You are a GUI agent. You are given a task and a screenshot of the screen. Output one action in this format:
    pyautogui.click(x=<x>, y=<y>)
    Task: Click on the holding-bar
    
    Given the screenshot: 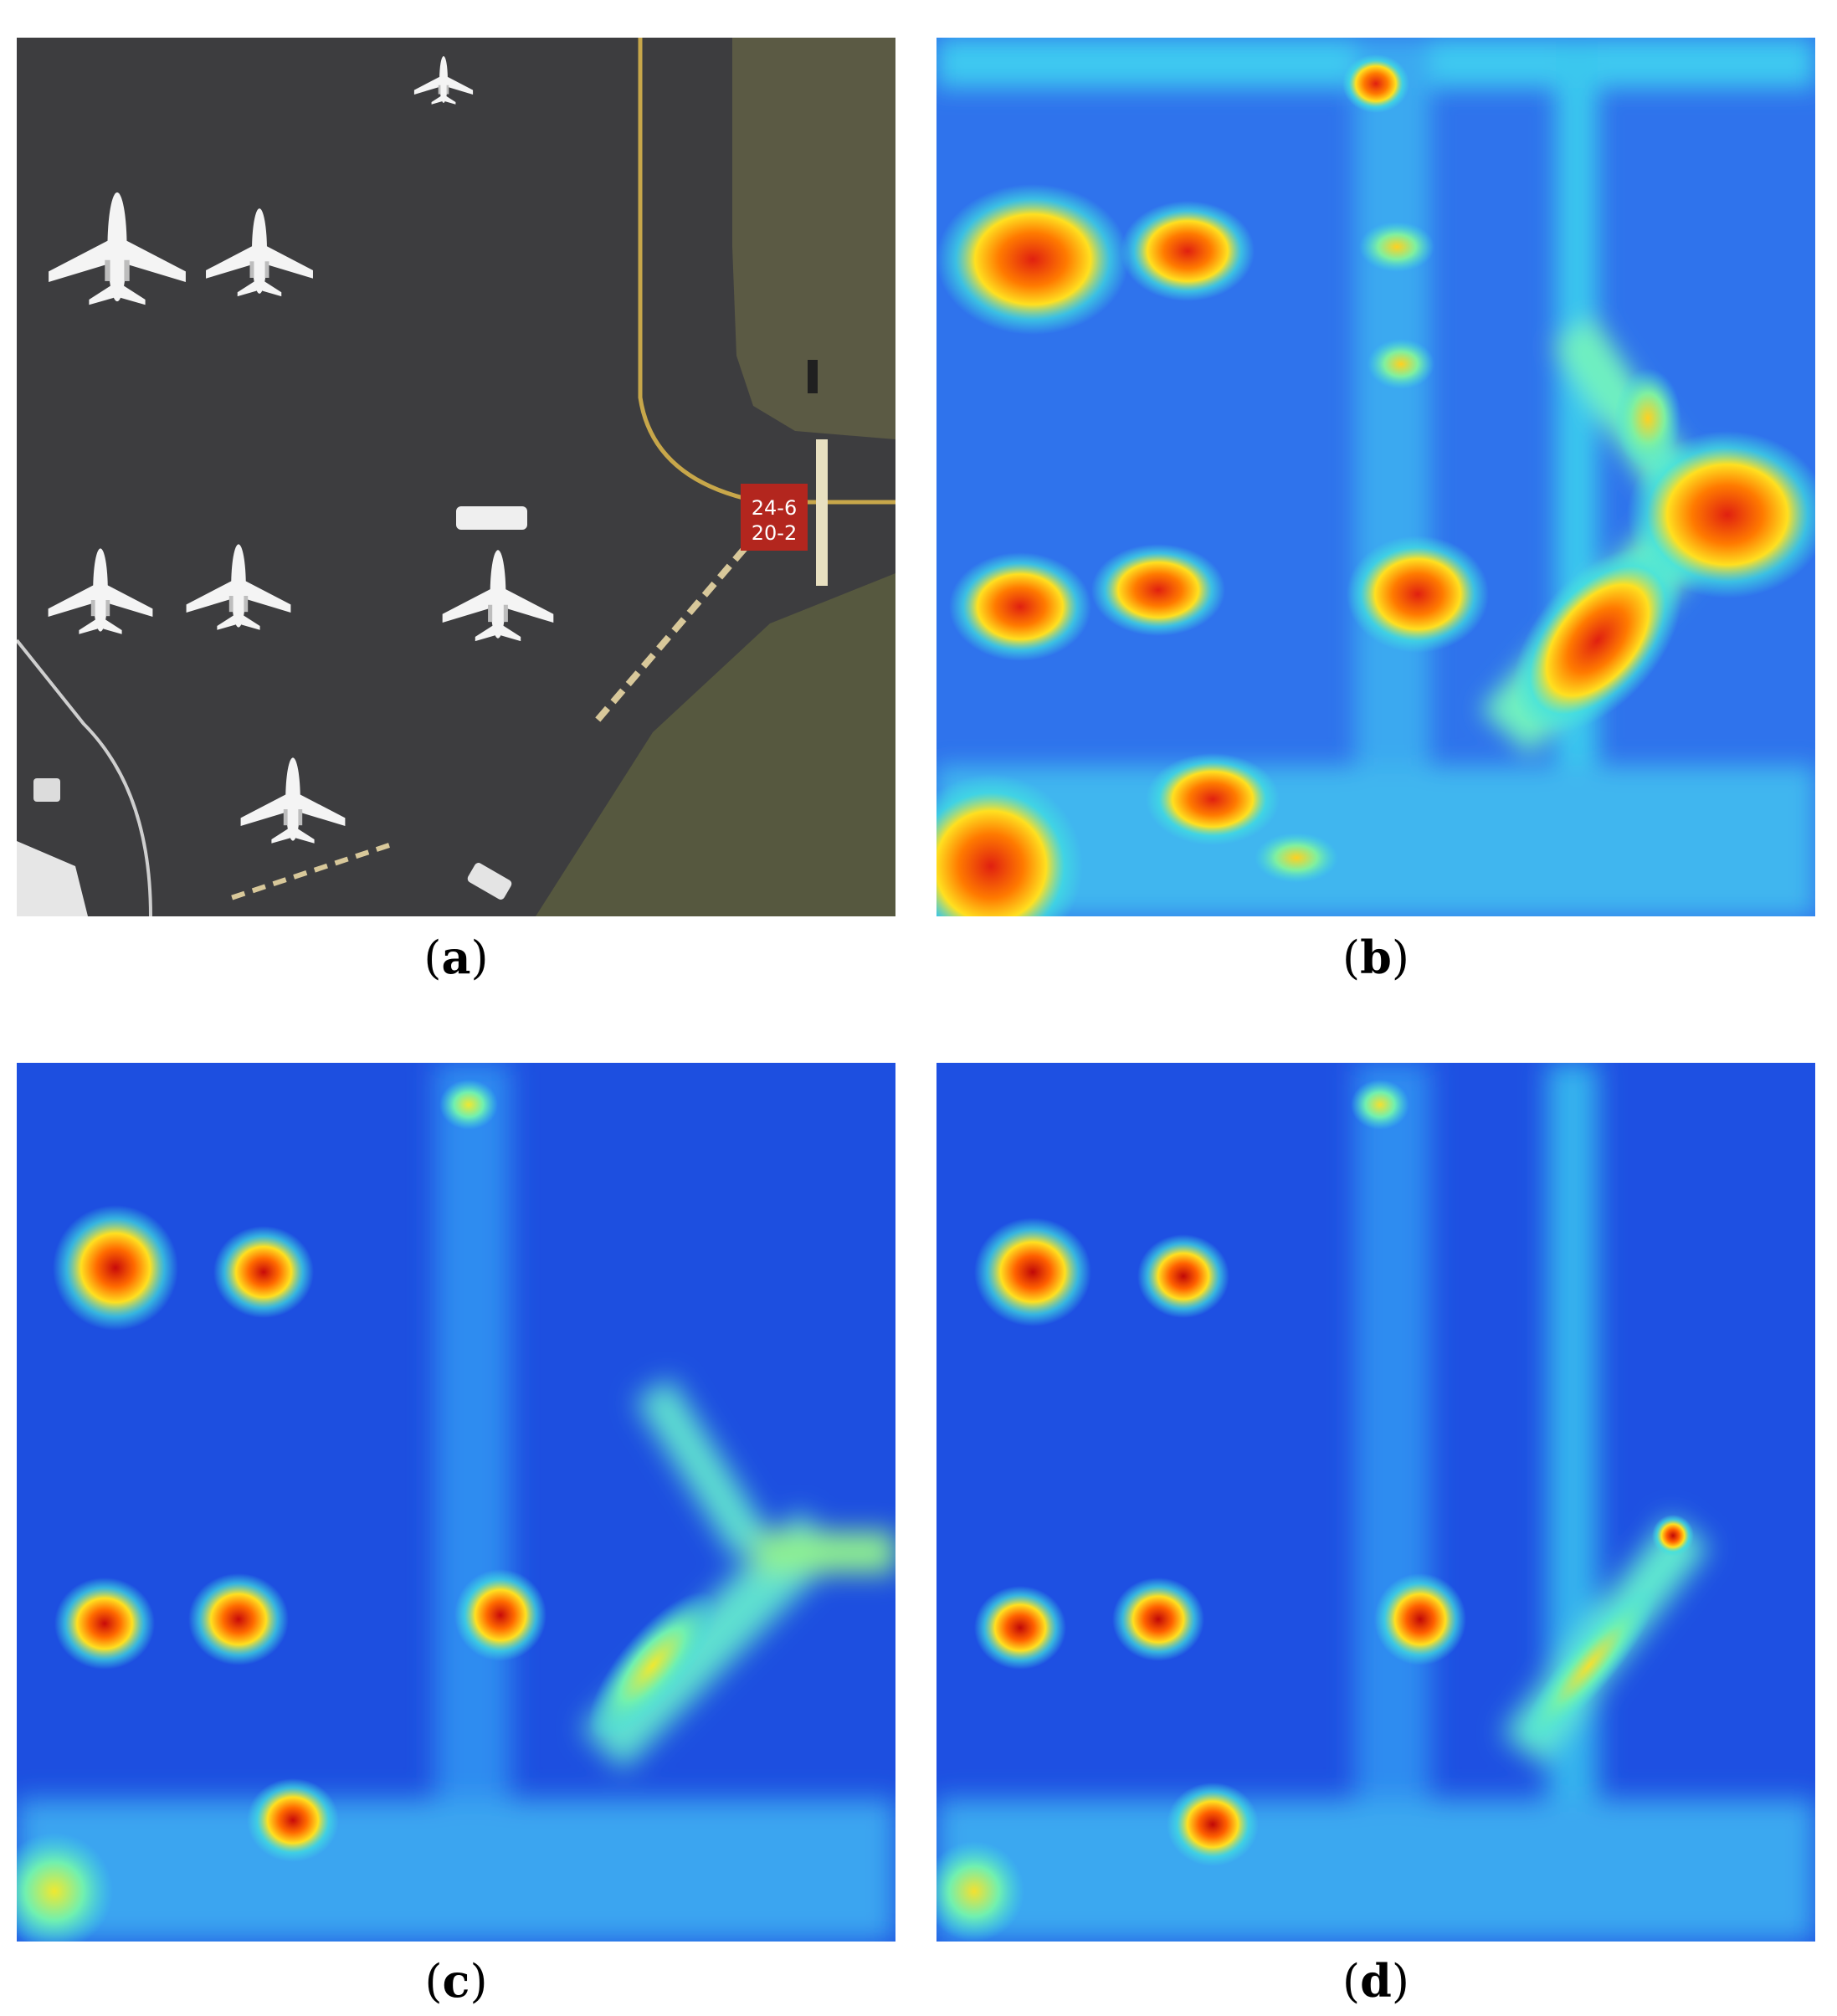 What is the action you would take?
    pyautogui.click(x=822, y=512)
    